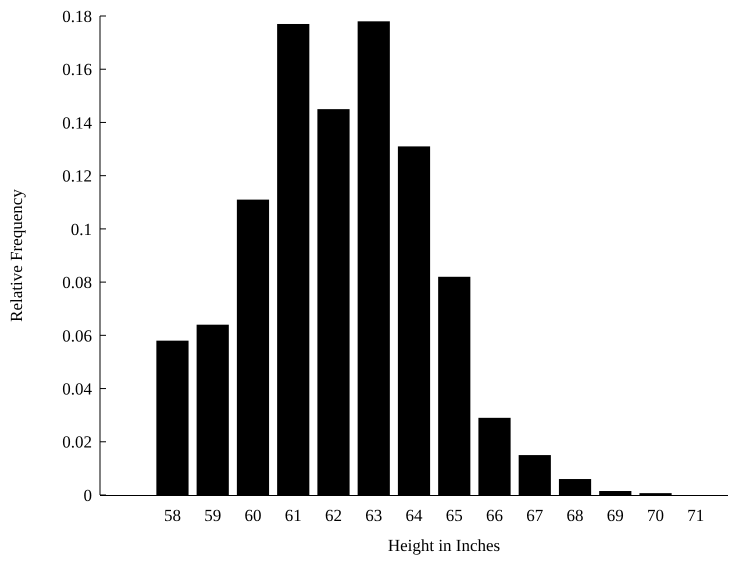 This screenshot has height=565, width=740. I want to click on y-tick-label: 0.04, so click(77, 389).